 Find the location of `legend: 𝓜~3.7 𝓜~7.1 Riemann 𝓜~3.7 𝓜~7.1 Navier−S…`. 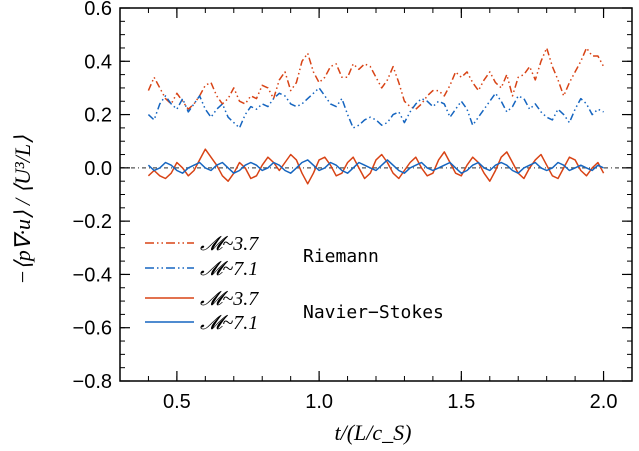

legend: 𝓜~3.7 𝓜~7.1 Riemann 𝓜~3.7 𝓜~7.1 Navier−S… is located at coordinates (294, 283).